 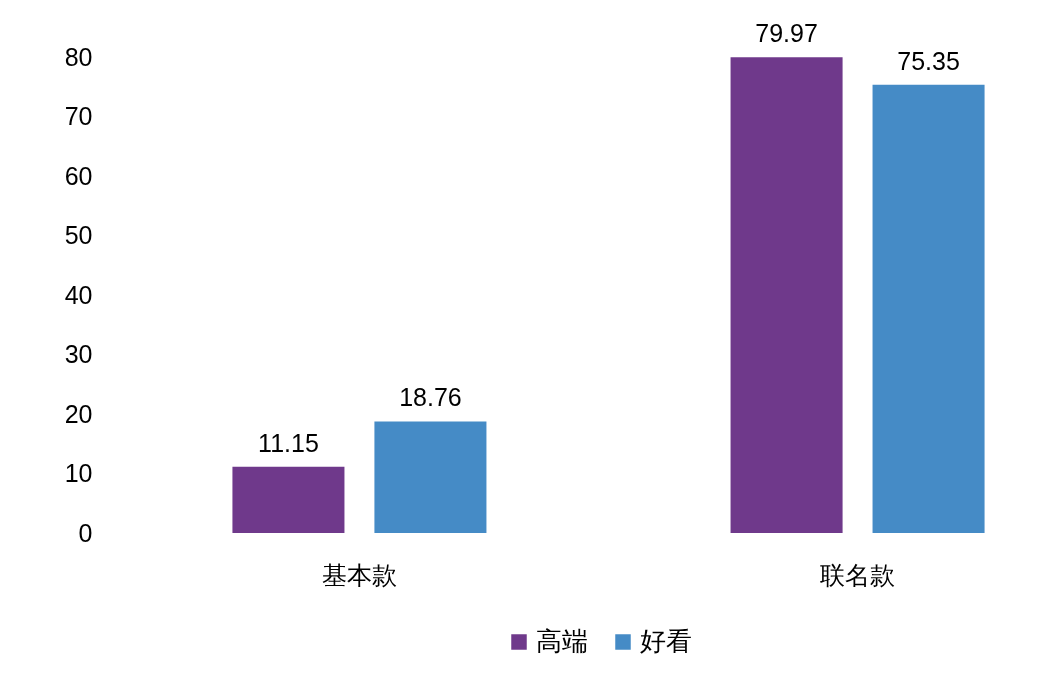 What do you see at coordinates (359, 574) in the screenshot?
I see `x-tick-label: 基本款` at bounding box center [359, 574].